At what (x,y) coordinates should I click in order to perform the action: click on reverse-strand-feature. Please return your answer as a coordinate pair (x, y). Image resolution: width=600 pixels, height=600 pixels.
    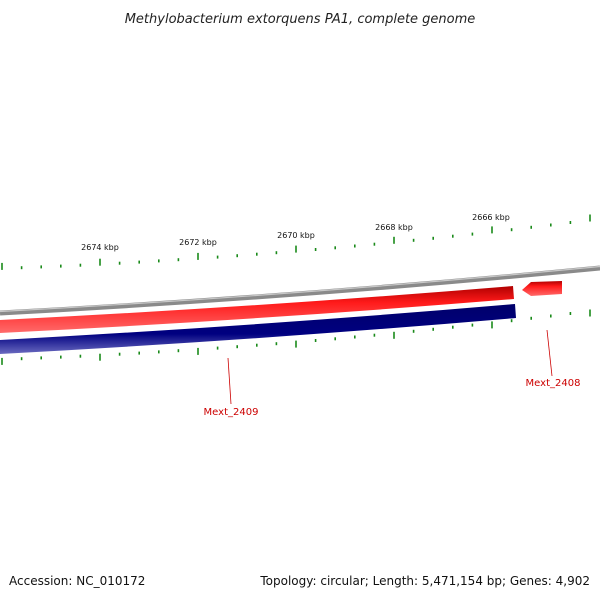
    Looking at the image, I should click on (258, 329).